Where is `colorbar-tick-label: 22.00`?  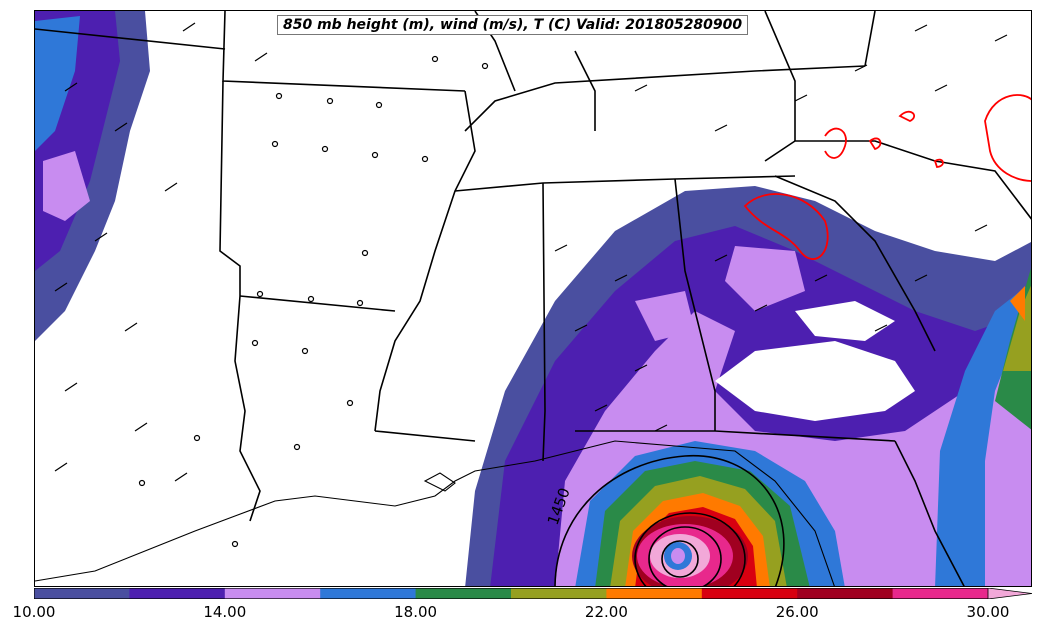
colorbar-tick-label: 22.00 is located at coordinates (606, 612).